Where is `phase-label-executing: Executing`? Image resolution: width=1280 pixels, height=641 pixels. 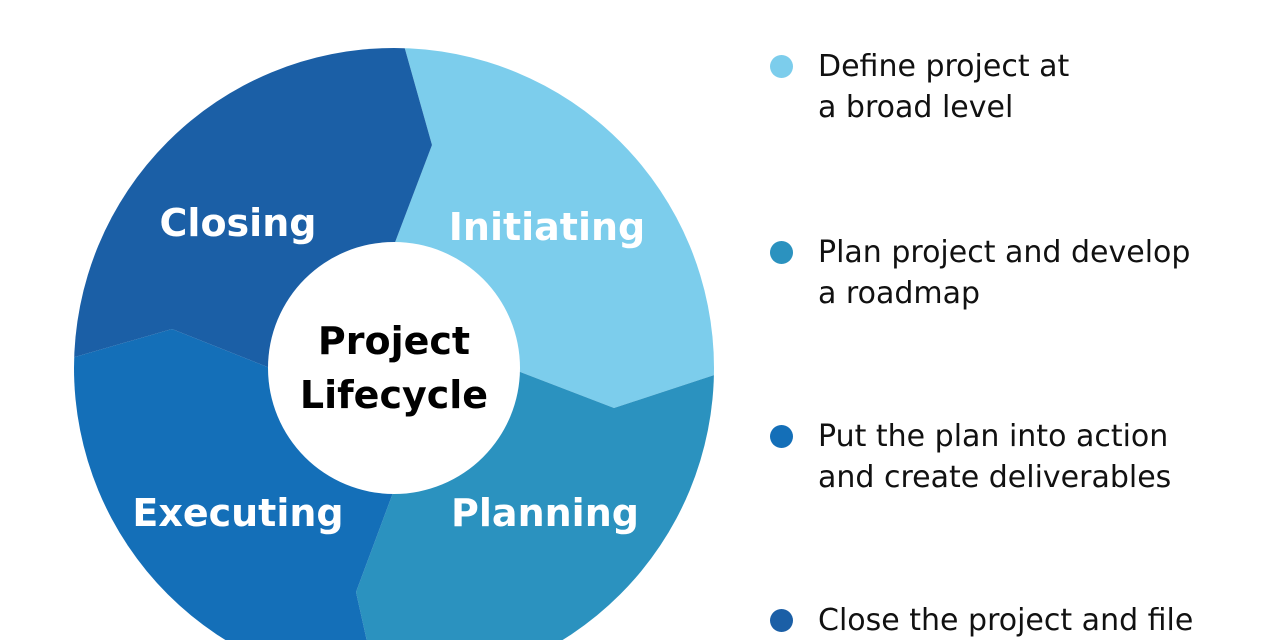 phase-label-executing: Executing is located at coordinates (237, 513).